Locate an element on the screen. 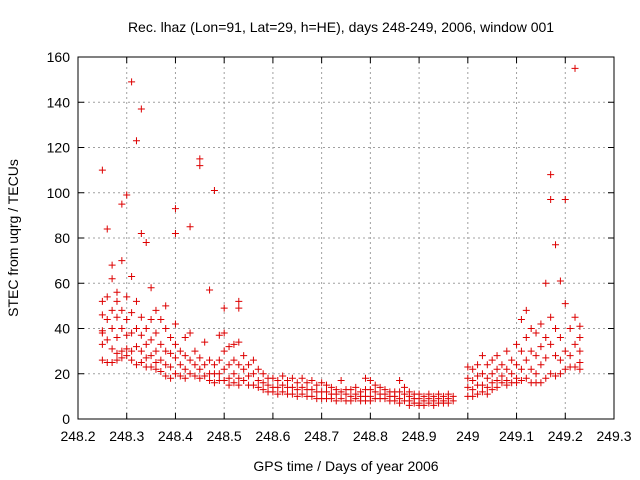 This screenshot has width=640, height=480. y-tick-label: 80 is located at coordinates (62, 238).